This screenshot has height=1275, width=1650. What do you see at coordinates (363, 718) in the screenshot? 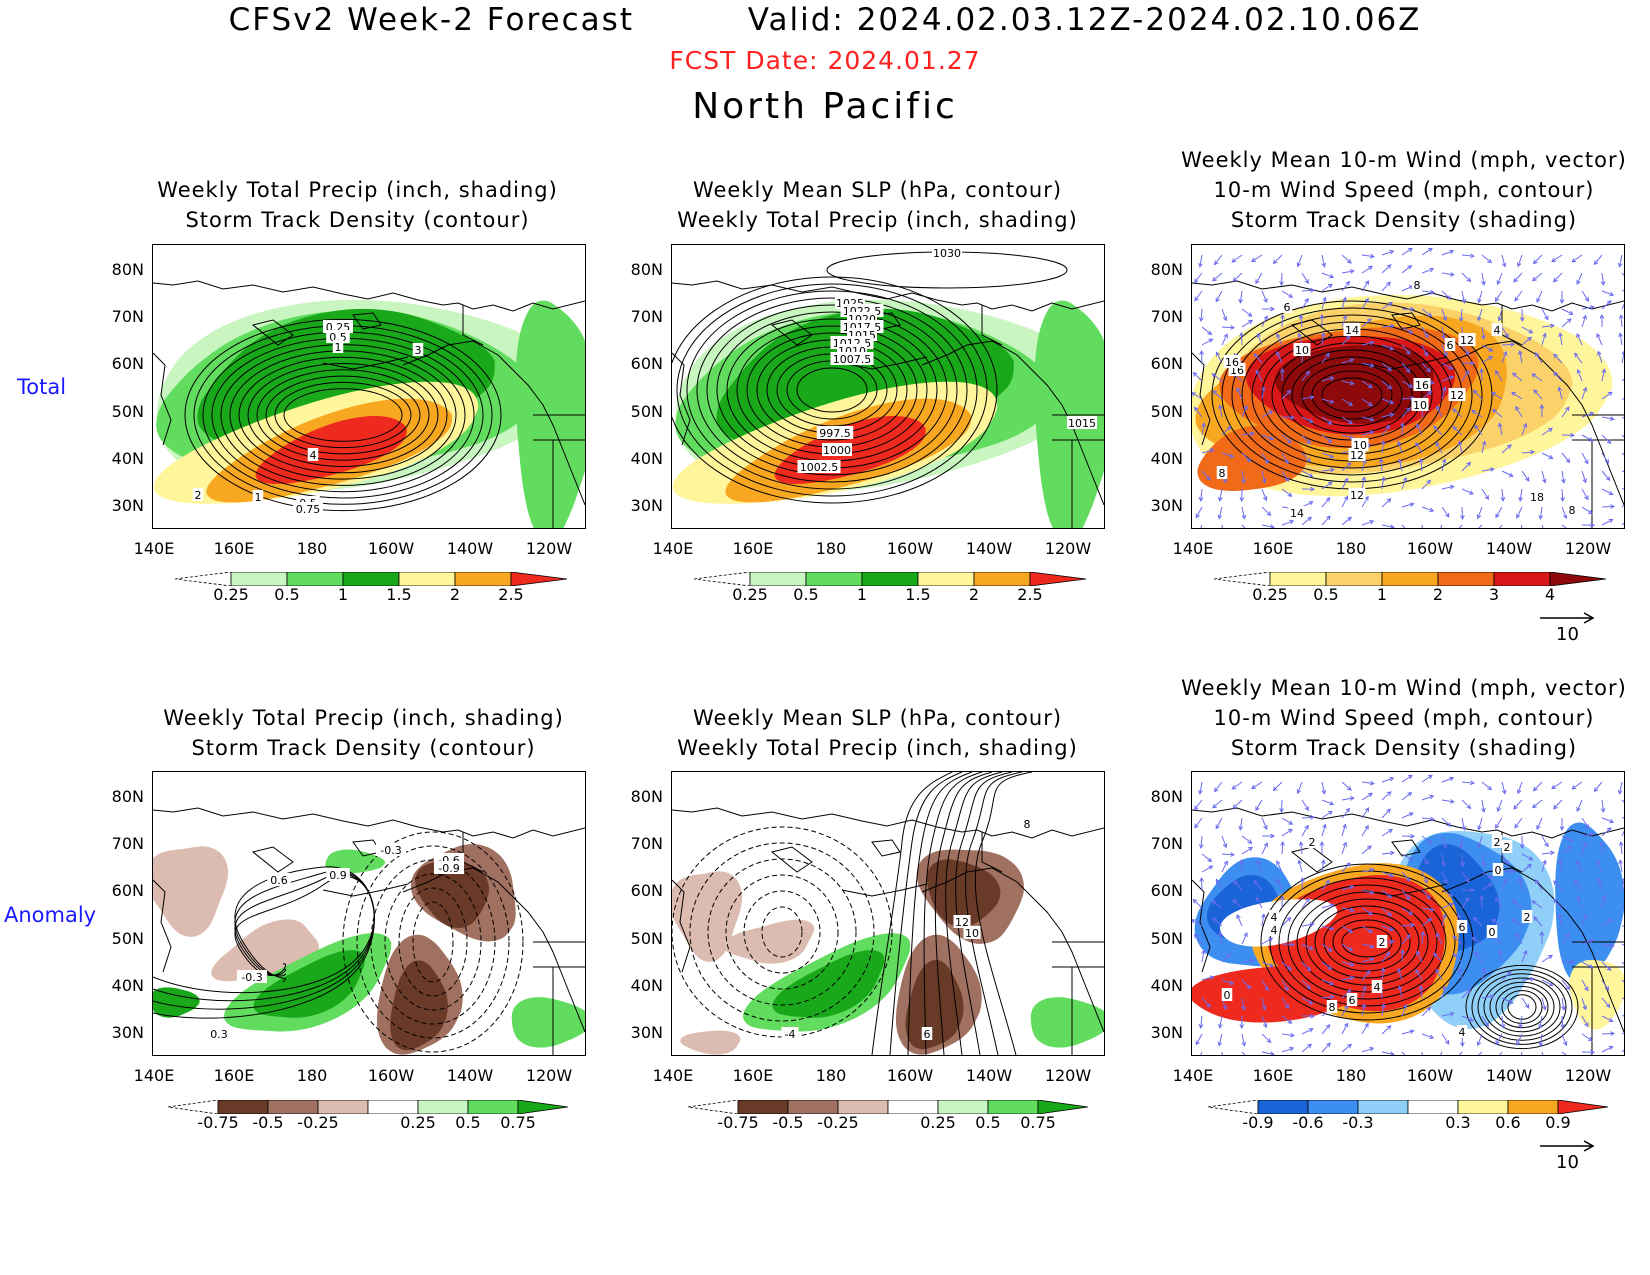
I see `title-line: Weekly Total Precip (inch, shading)` at bounding box center [363, 718].